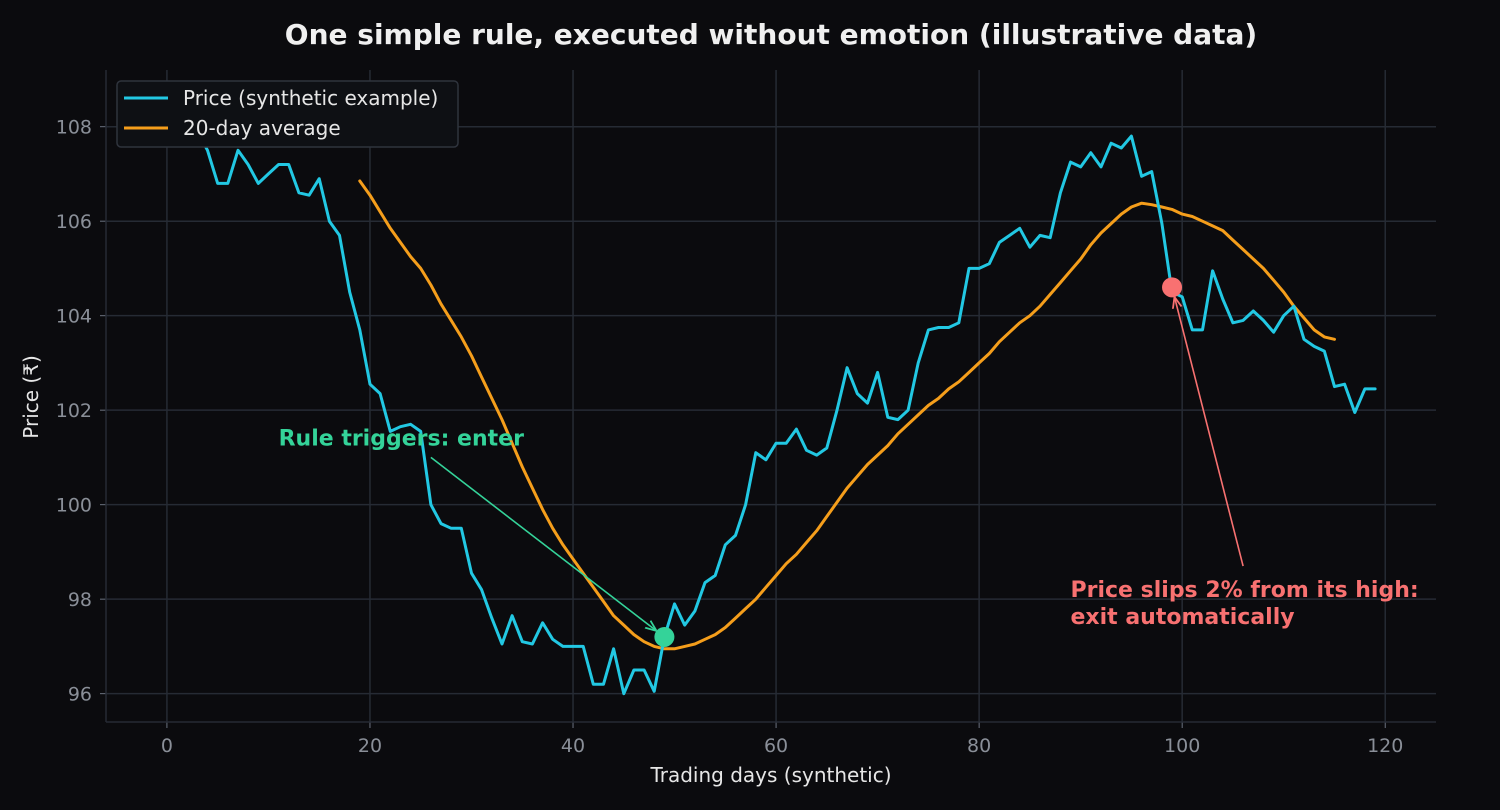  Describe the element at coordinates (74, 411) in the screenshot. I see `y-tick-label: 102` at that location.